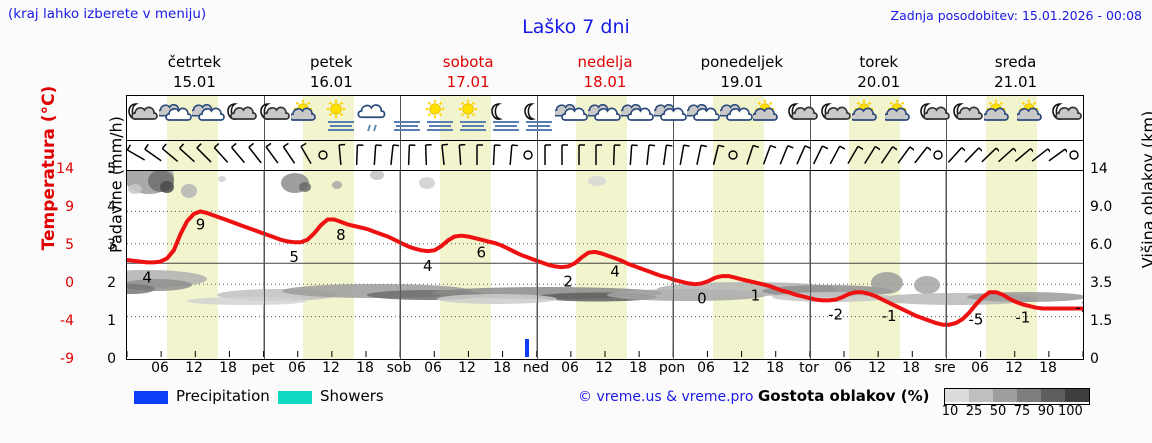  I want to click on cloud-height-tick: 9.0, so click(1101, 207).